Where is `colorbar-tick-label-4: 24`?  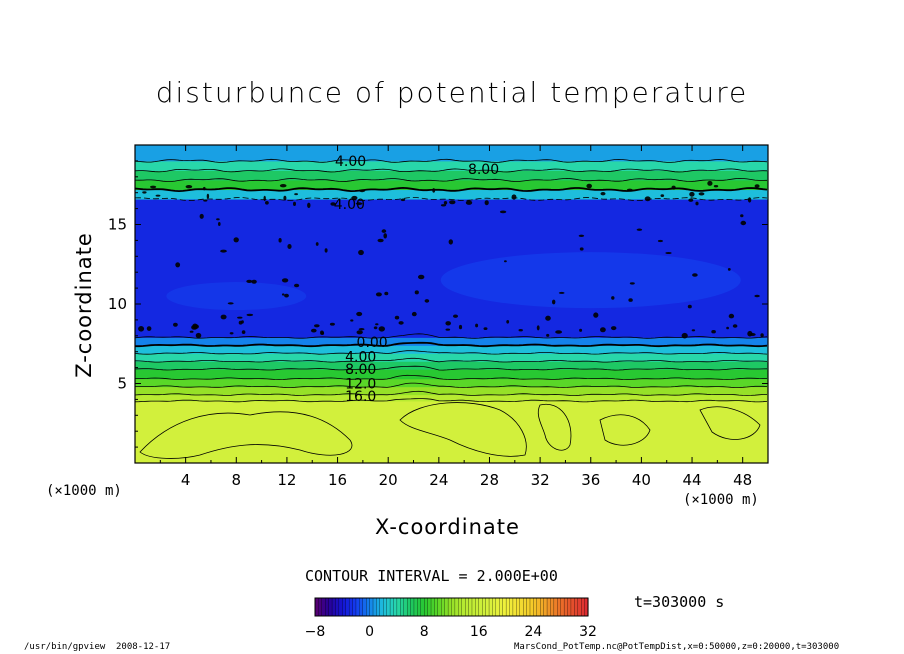 colorbar-tick-label-4: 24 is located at coordinates (533, 632).